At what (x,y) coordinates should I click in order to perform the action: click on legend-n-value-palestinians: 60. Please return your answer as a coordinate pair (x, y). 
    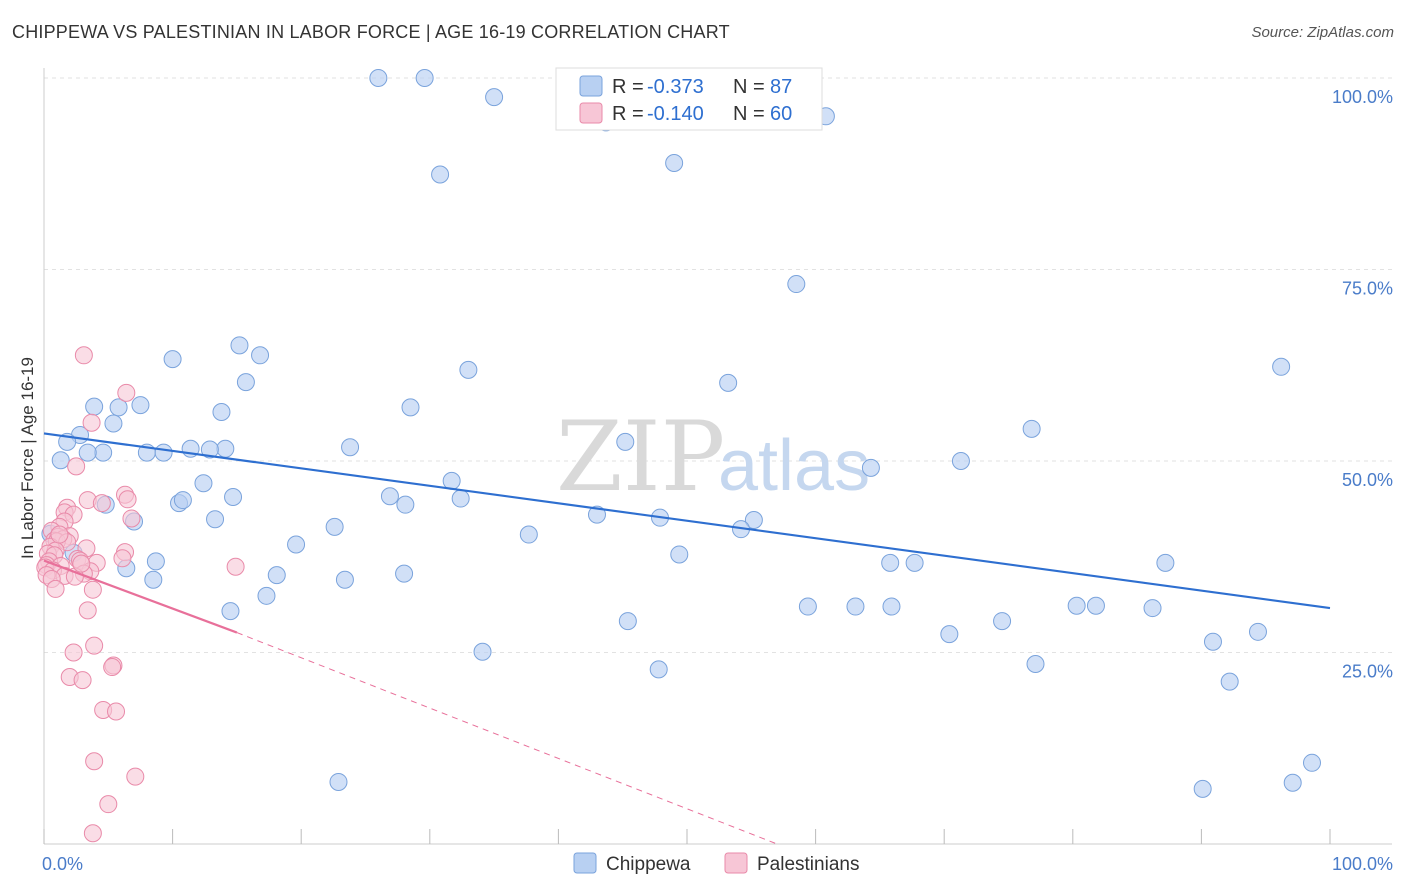
    Looking at the image, I should click on (781, 114).